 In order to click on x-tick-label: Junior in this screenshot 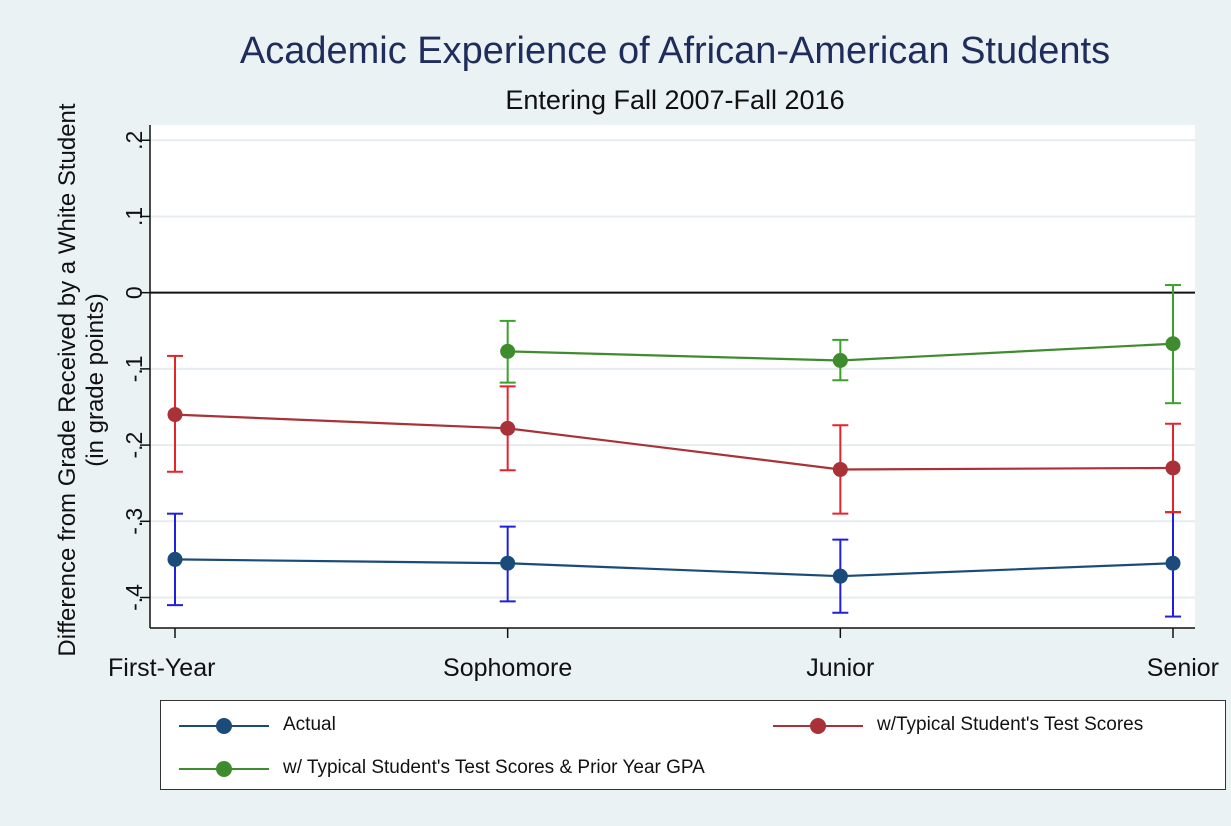, I will do `click(840, 668)`.